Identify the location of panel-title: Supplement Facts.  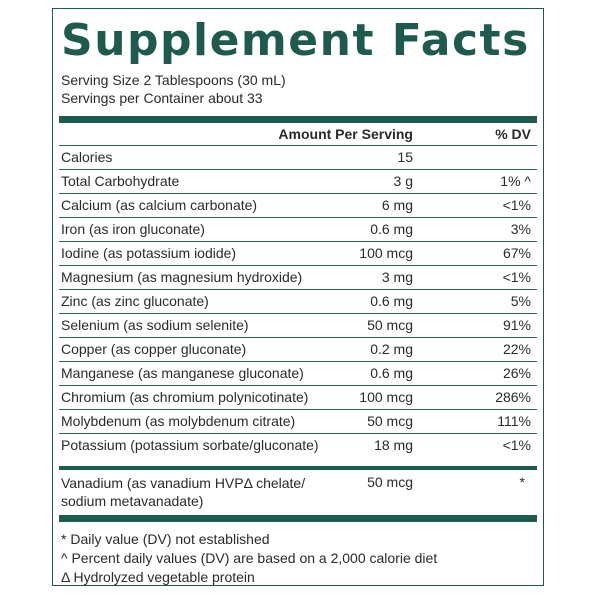
(295, 40).